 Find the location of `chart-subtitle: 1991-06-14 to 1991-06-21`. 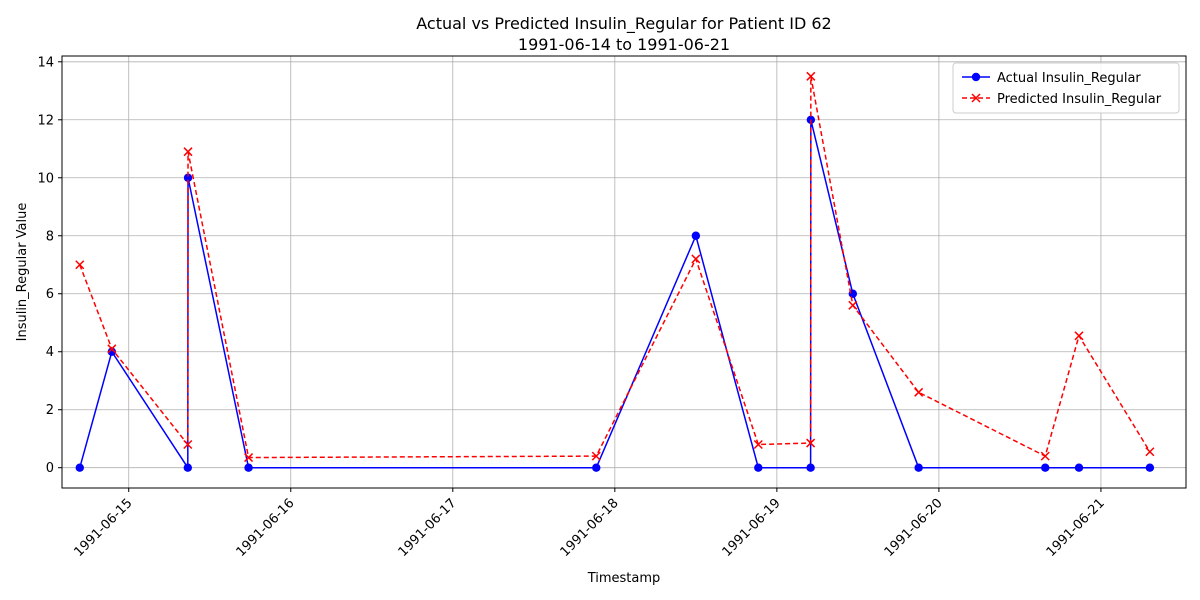

chart-subtitle: 1991-06-14 to 1991-06-21 is located at coordinates (624, 44).